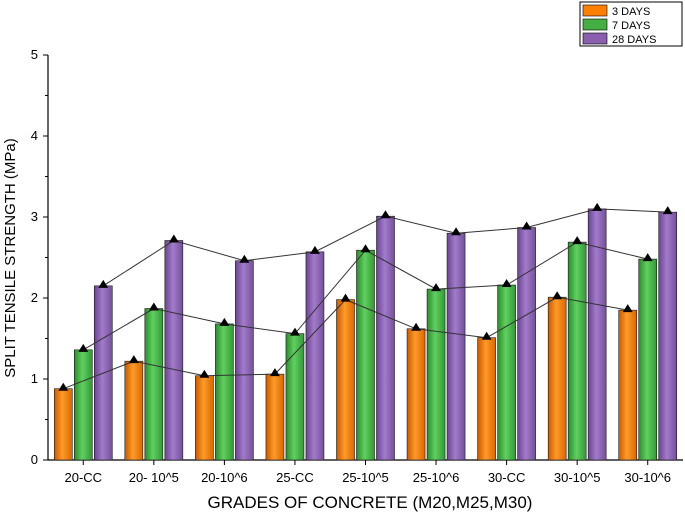  I want to click on legend-label-1: 7 DAYS, so click(631, 26).